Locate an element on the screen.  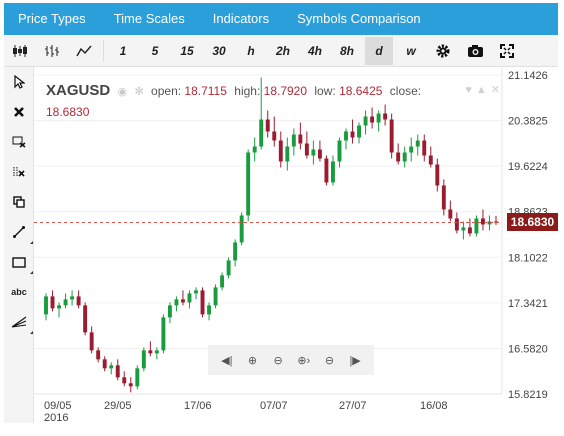
timescale-1: 1 is located at coordinates (123, 50).